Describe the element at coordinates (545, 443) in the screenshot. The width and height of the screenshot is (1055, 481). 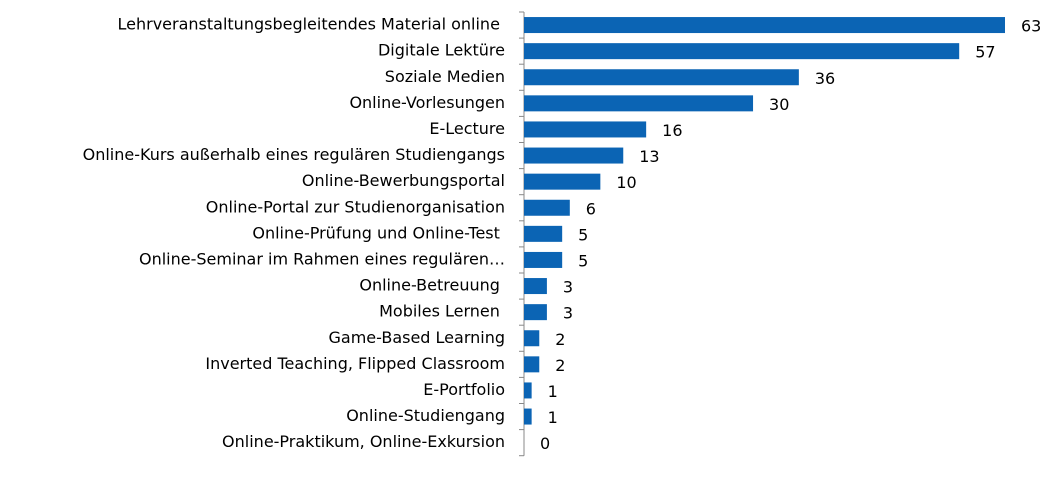
I see `value-label: 0` at that location.